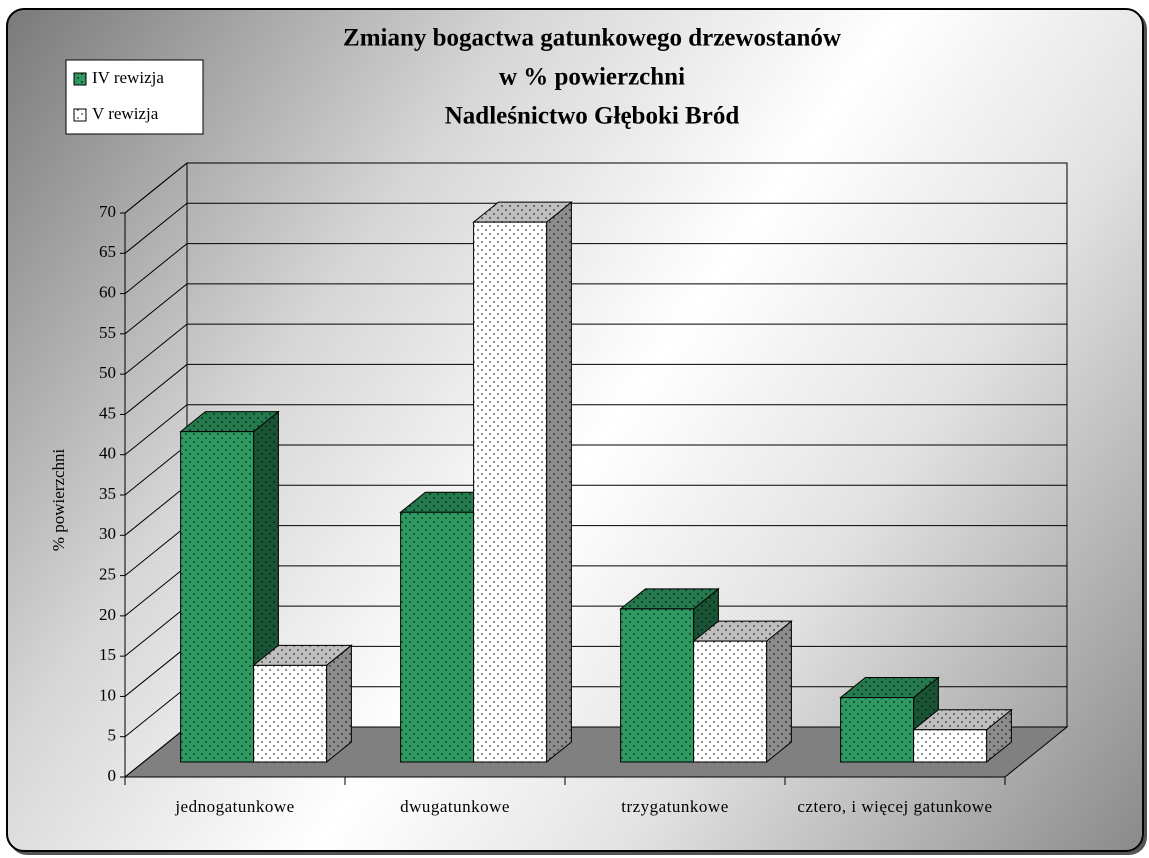 The height and width of the screenshot is (858, 1149). What do you see at coordinates (107, 211) in the screenshot?
I see `y-tick-label: 70` at bounding box center [107, 211].